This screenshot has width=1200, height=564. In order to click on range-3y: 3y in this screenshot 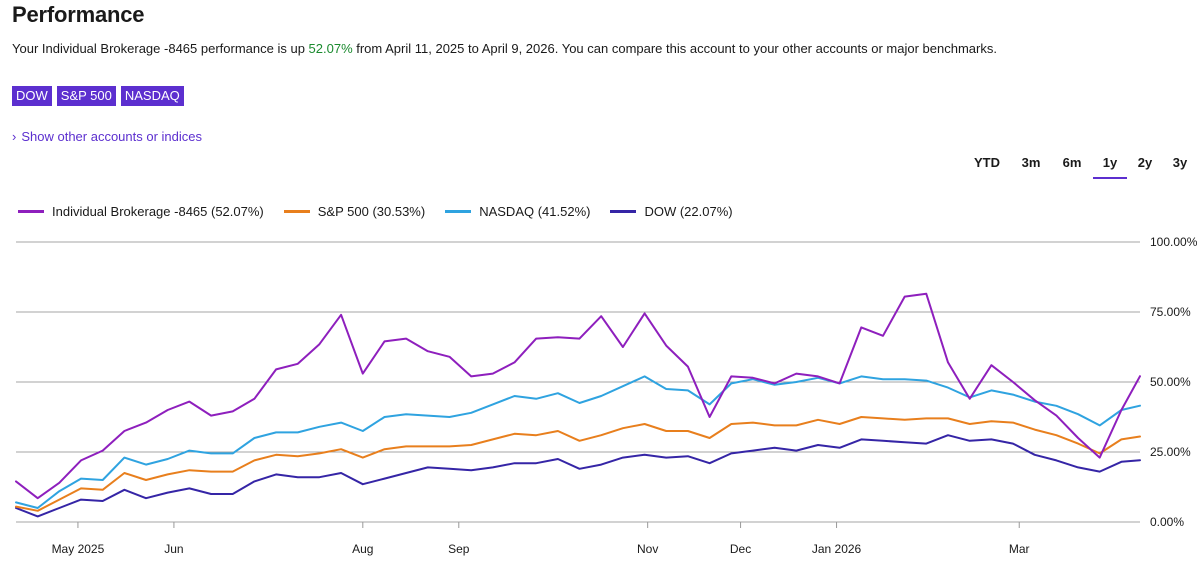, I will do `click(1180, 162)`.